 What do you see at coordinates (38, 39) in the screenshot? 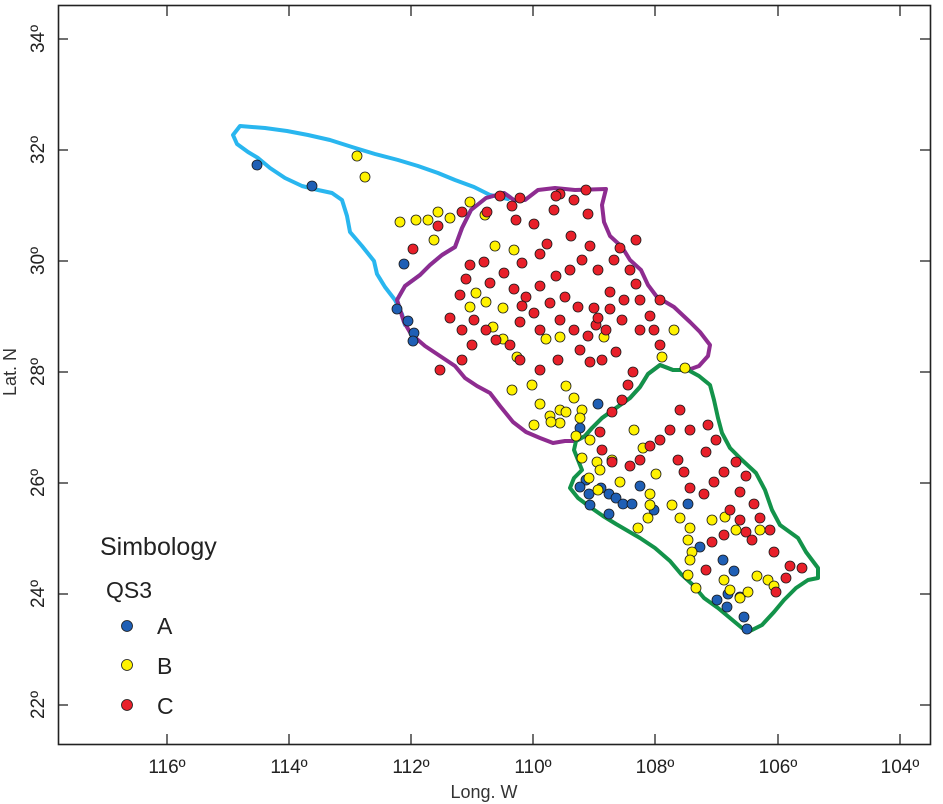
I see `y-tick-label: 34º` at bounding box center [38, 39].